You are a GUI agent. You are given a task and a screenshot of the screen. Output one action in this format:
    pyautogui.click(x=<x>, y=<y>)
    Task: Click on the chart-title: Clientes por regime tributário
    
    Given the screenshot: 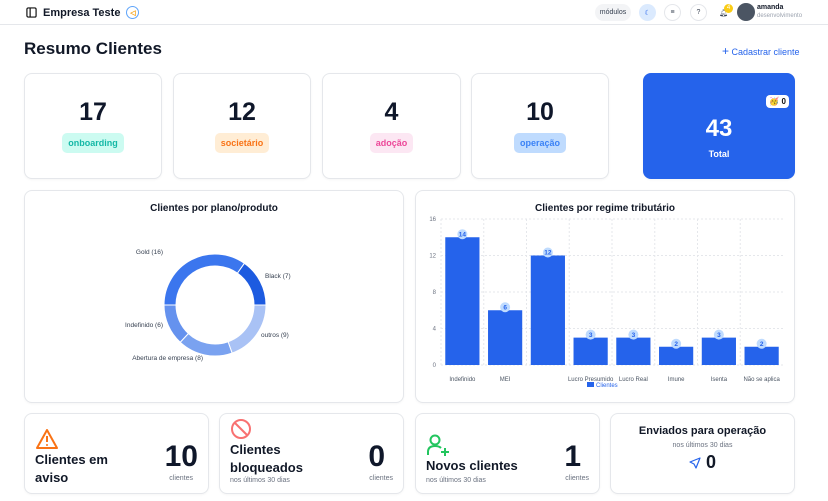 What is the action you would take?
    pyautogui.click(x=605, y=208)
    